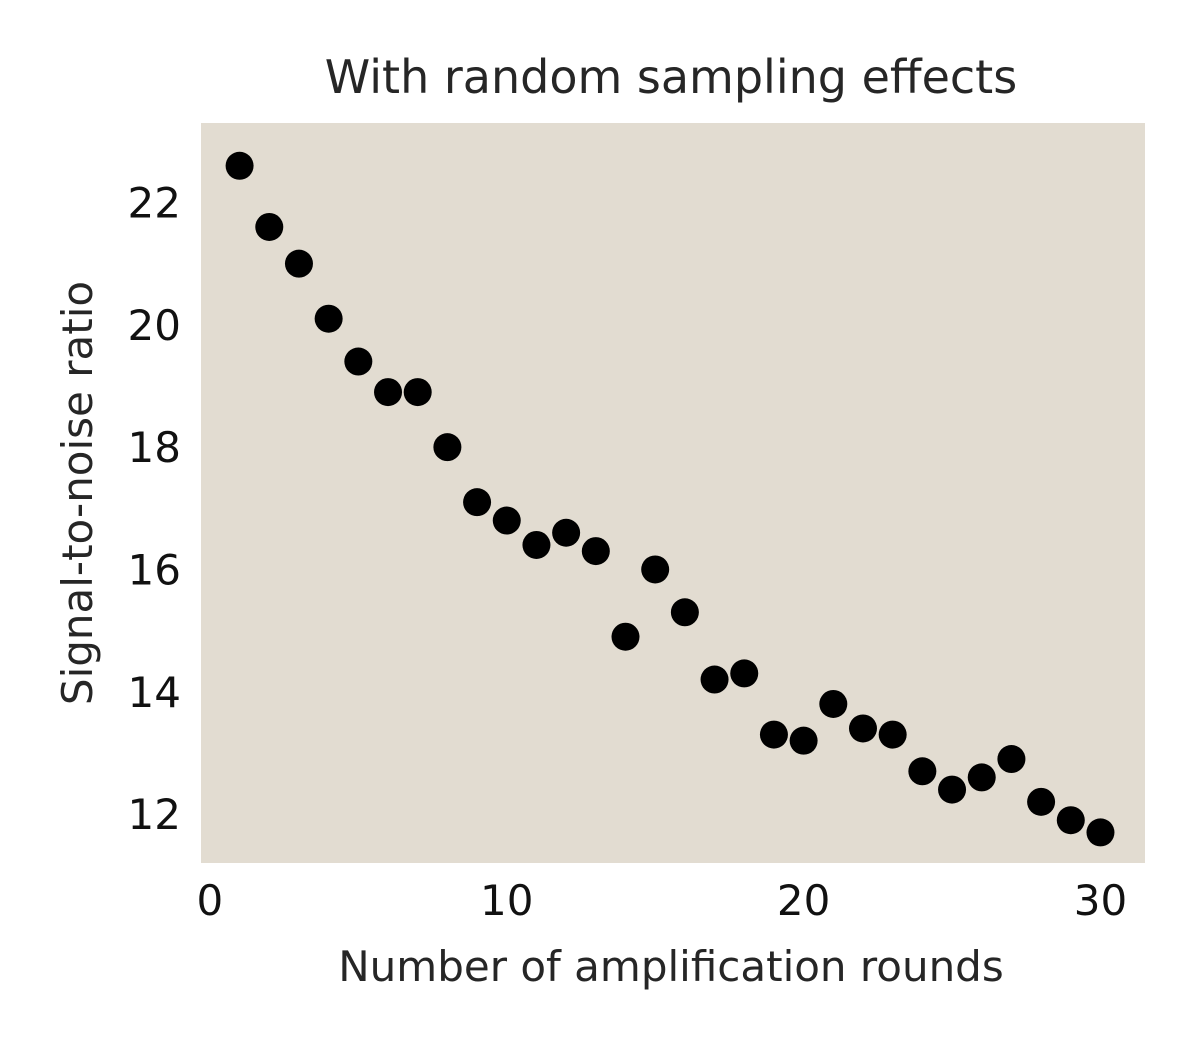 The image size is (1200, 1050). What do you see at coordinates (77, 493) in the screenshot?
I see `y-axis-label: Signal-to-noise ratio` at bounding box center [77, 493].